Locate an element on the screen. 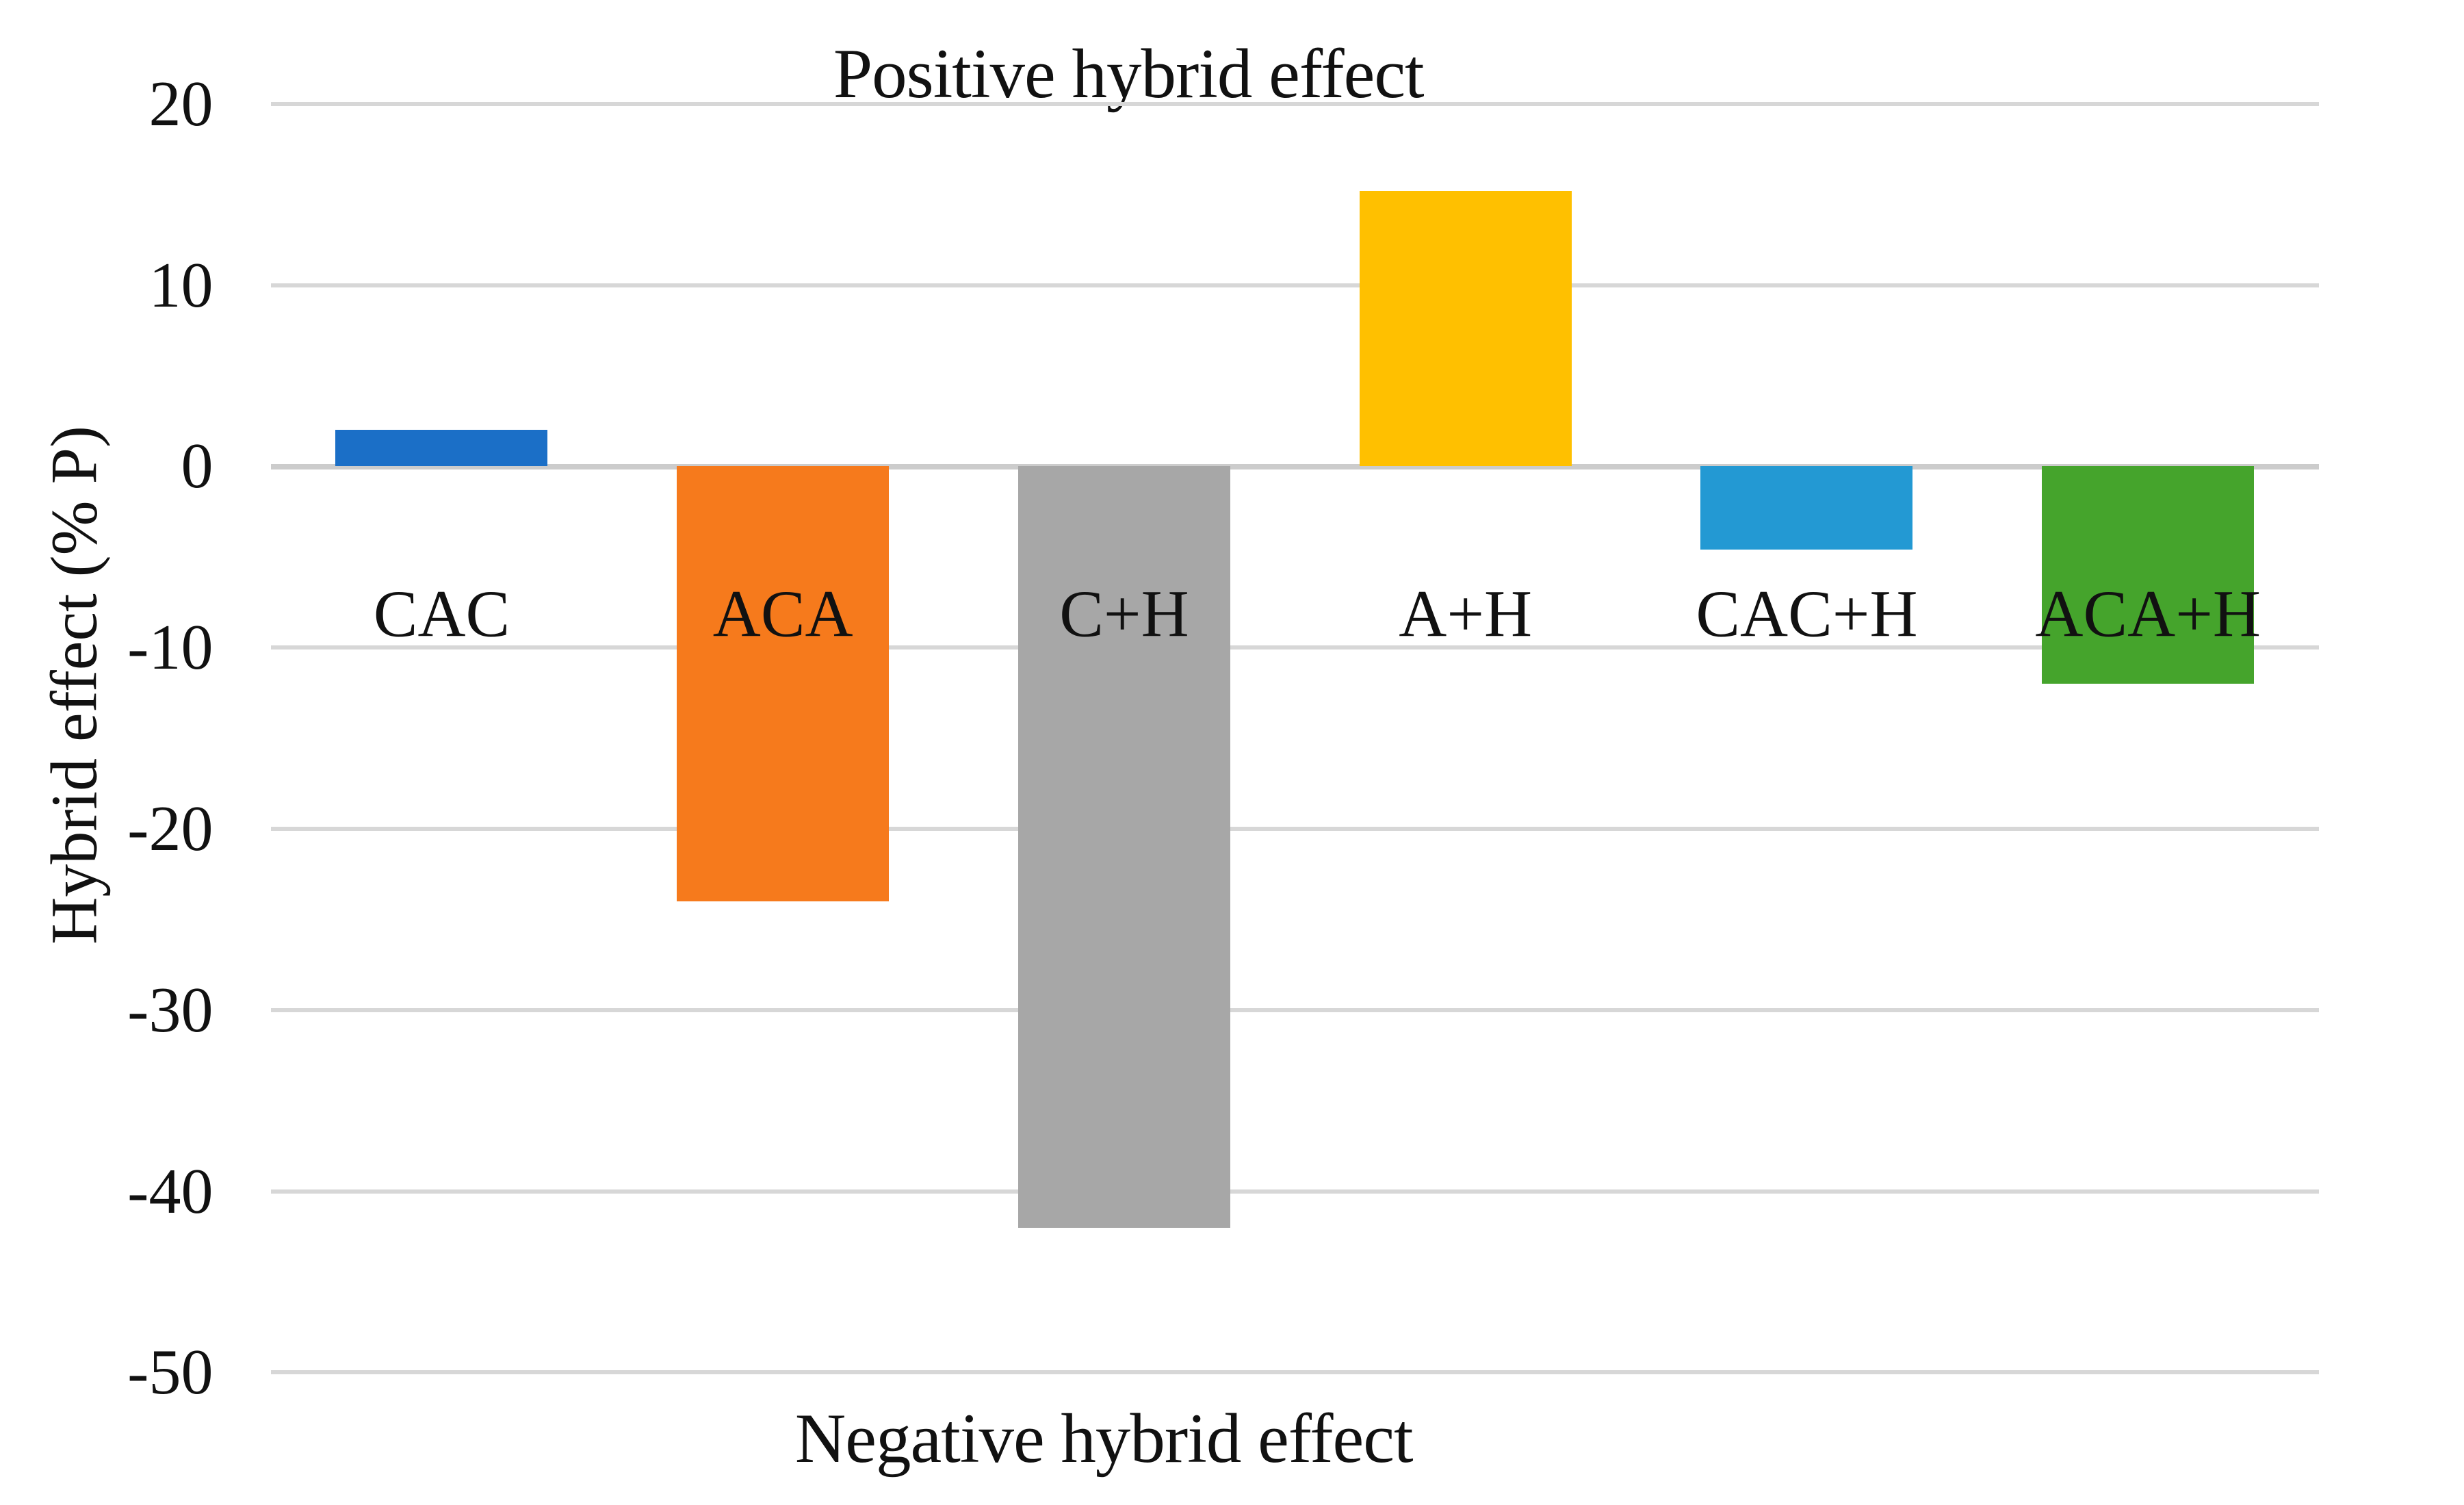 The image size is (2464, 1505). bar-cac is located at coordinates (441, 449).